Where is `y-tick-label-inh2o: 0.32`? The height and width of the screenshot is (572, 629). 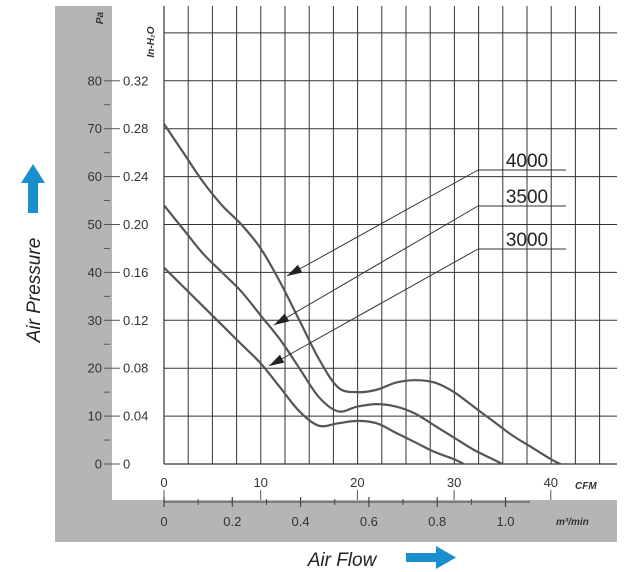 y-tick-label-inh2o: 0.32 is located at coordinates (135, 80).